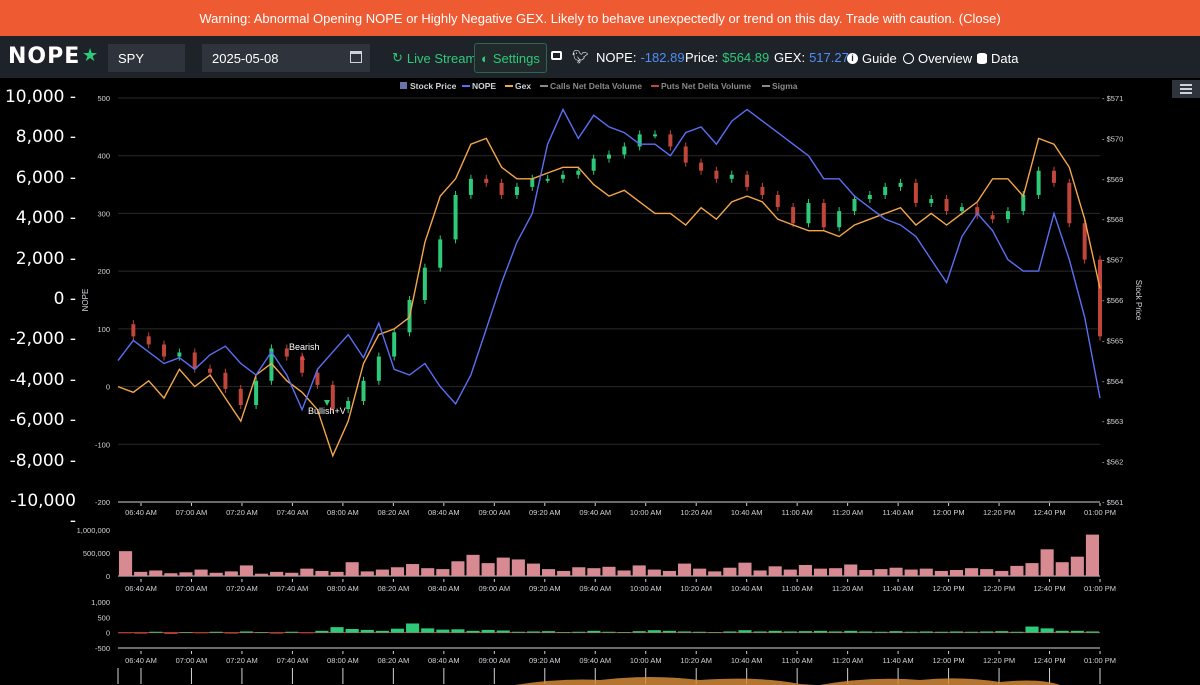 The width and height of the screenshot is (1200, 685). I want to click on x-axis-tick: 10:20 AM, so click(696, 588).